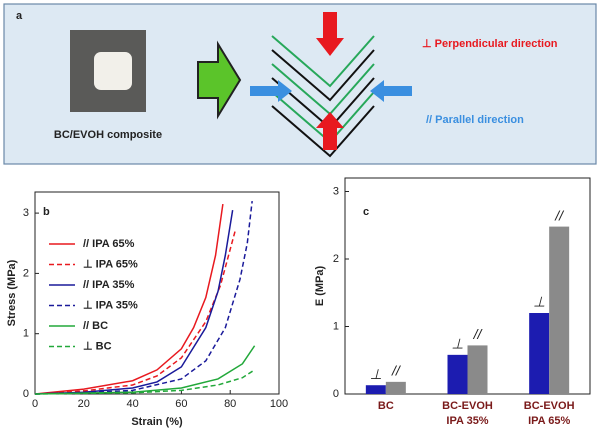 The width and height of the screenshot is (600, 432). I want to click on x-tick-label: IPA 35%, so click(467, 421).